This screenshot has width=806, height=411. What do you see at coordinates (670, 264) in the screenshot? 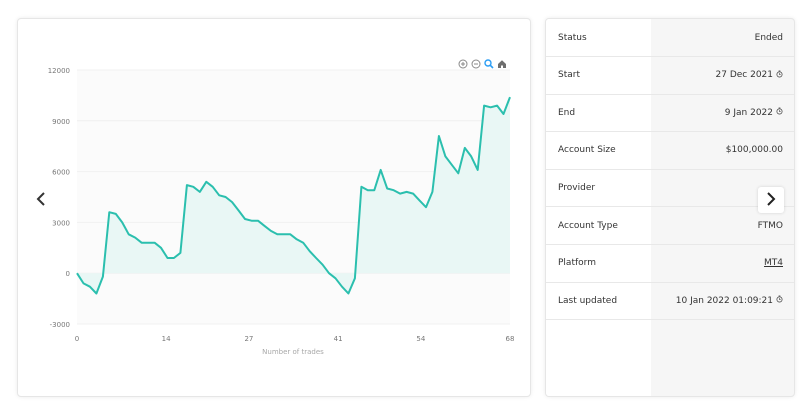
I see `detail-row: Platform MT4` at bounding box center [670, 264].